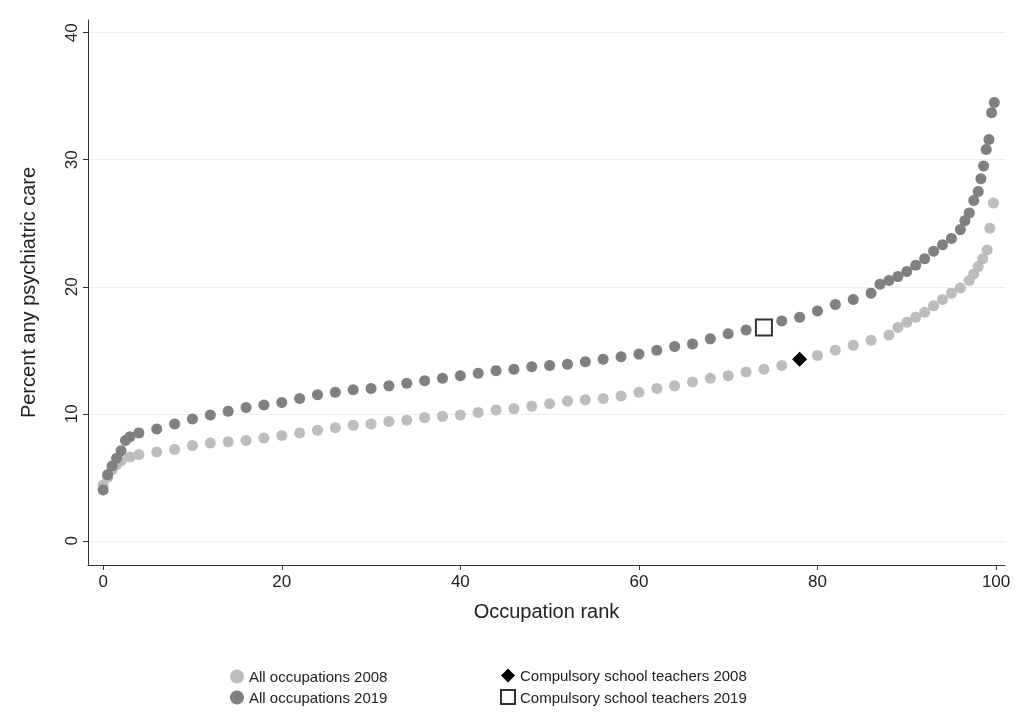 Image resolution: width=1019 pixels, height=718 pixels. What do you see at coordinates (817, 581) in the screenshot?
I see `x-tick-label: 80` at bounding box center [817, 581].